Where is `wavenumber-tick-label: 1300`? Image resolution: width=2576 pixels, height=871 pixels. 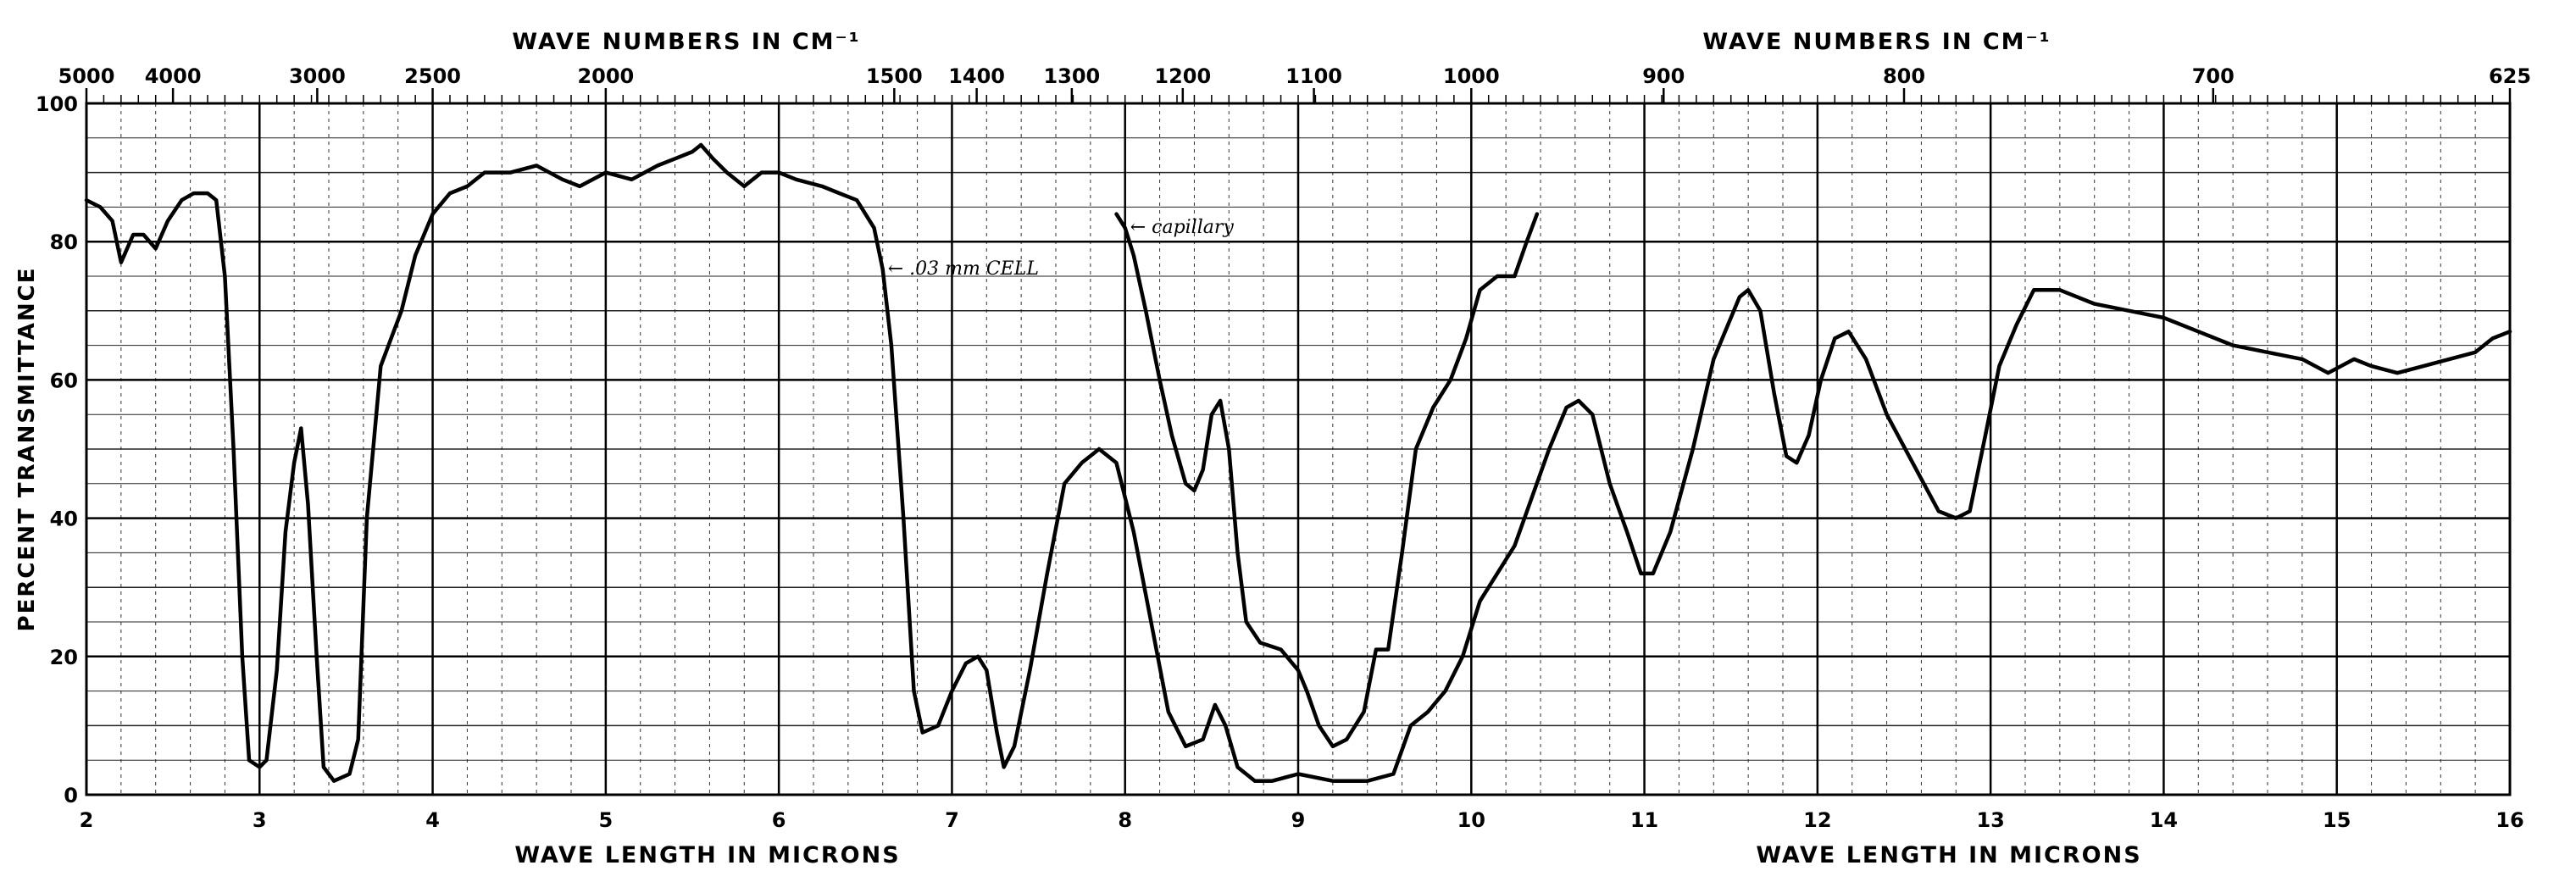 wavenumber-tick-label: 1300 is located at coordinates (1071, 76).